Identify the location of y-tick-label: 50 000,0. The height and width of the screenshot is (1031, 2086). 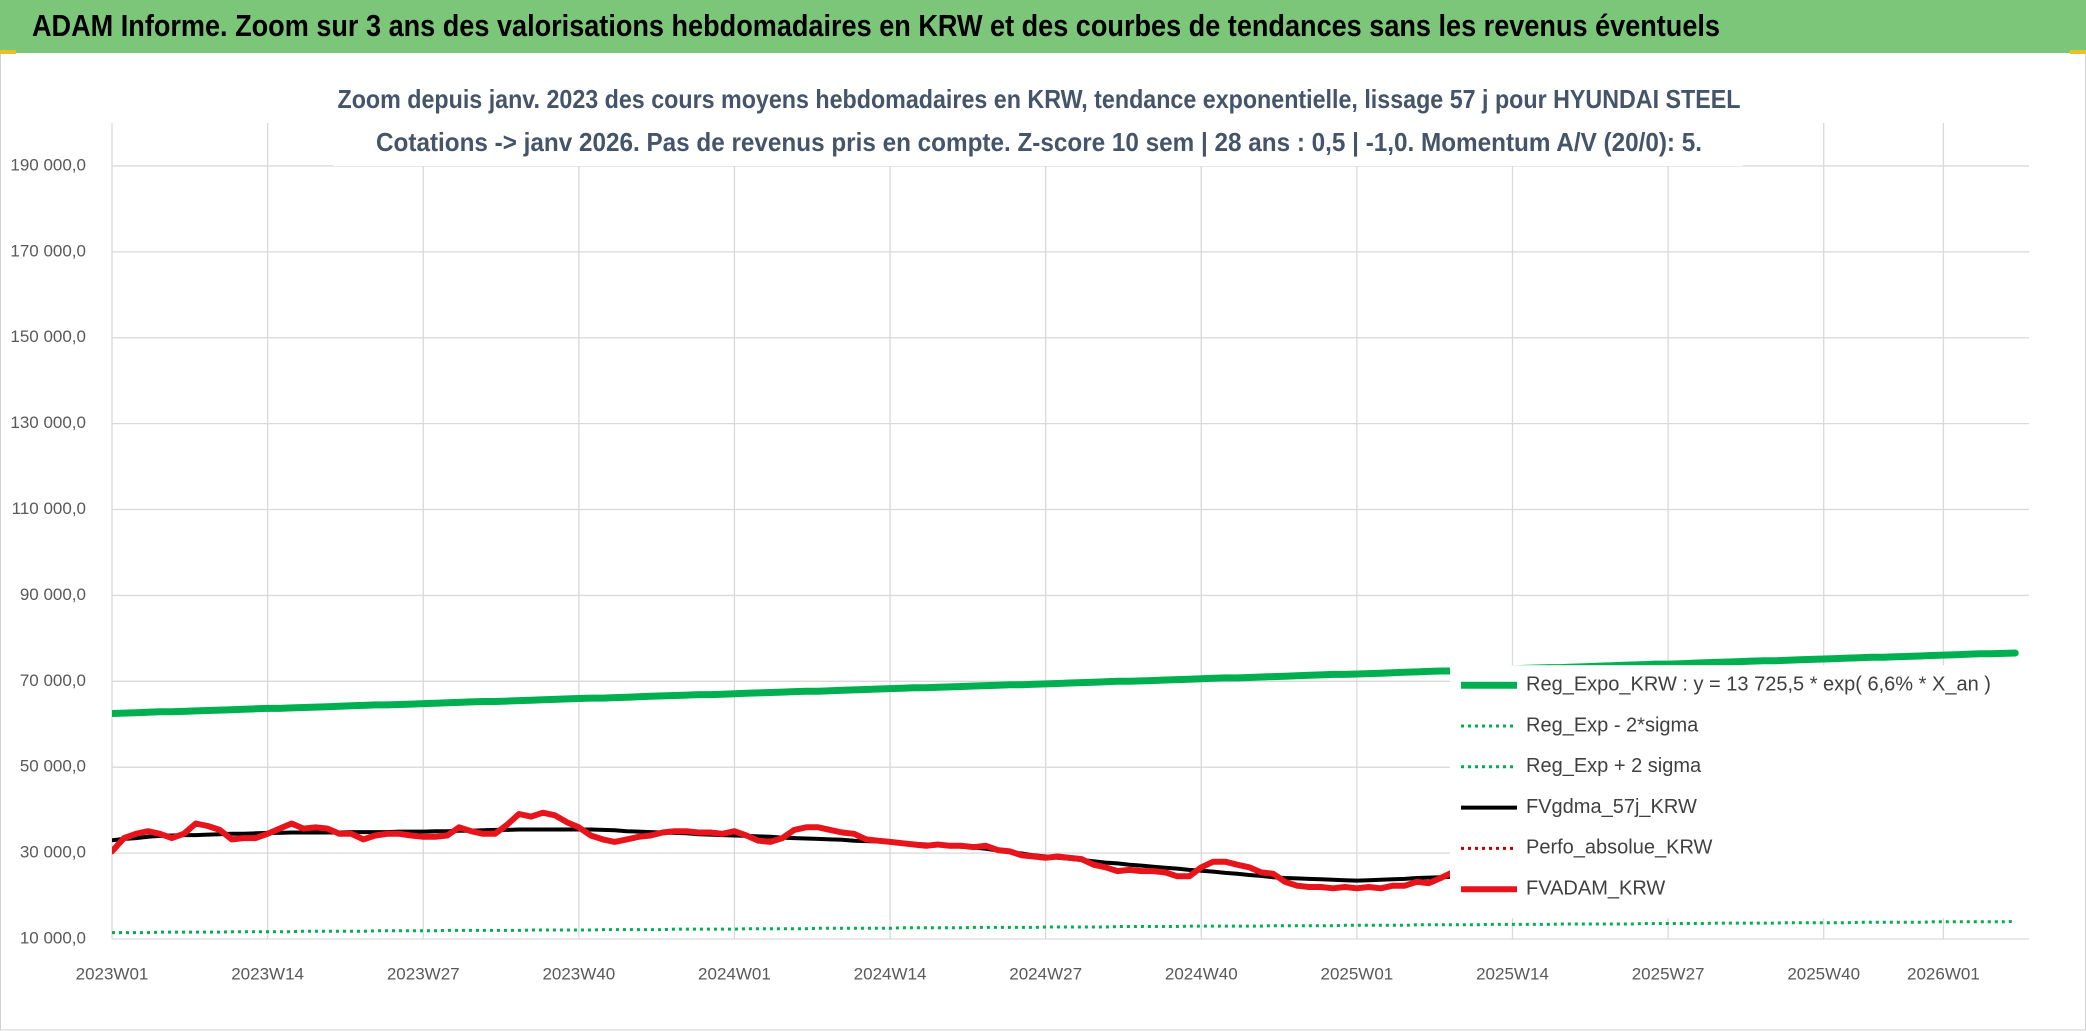
(53, 766).